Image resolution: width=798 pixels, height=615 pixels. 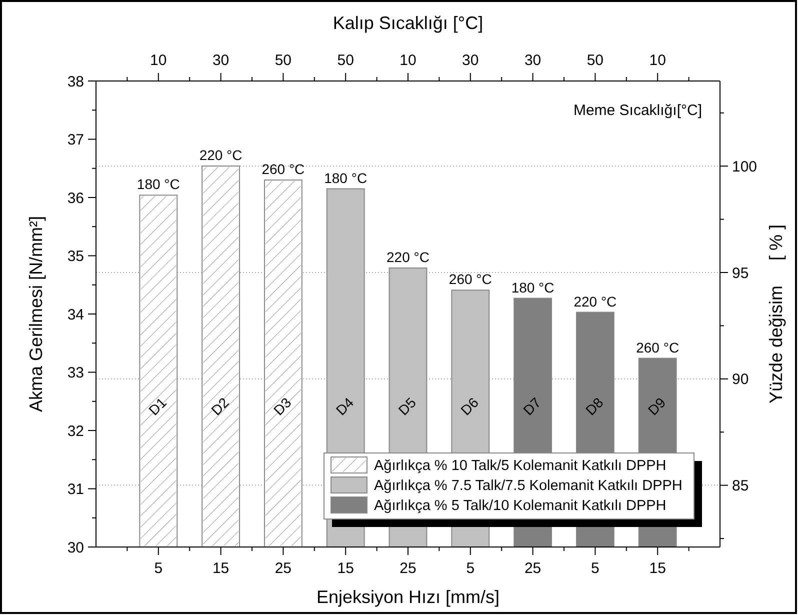 I want to click on legend-label: Ağırlıkça % 7.5 Talk/7.5 Kolemanit Katkılı DPPH, so click(x=528, y=486).